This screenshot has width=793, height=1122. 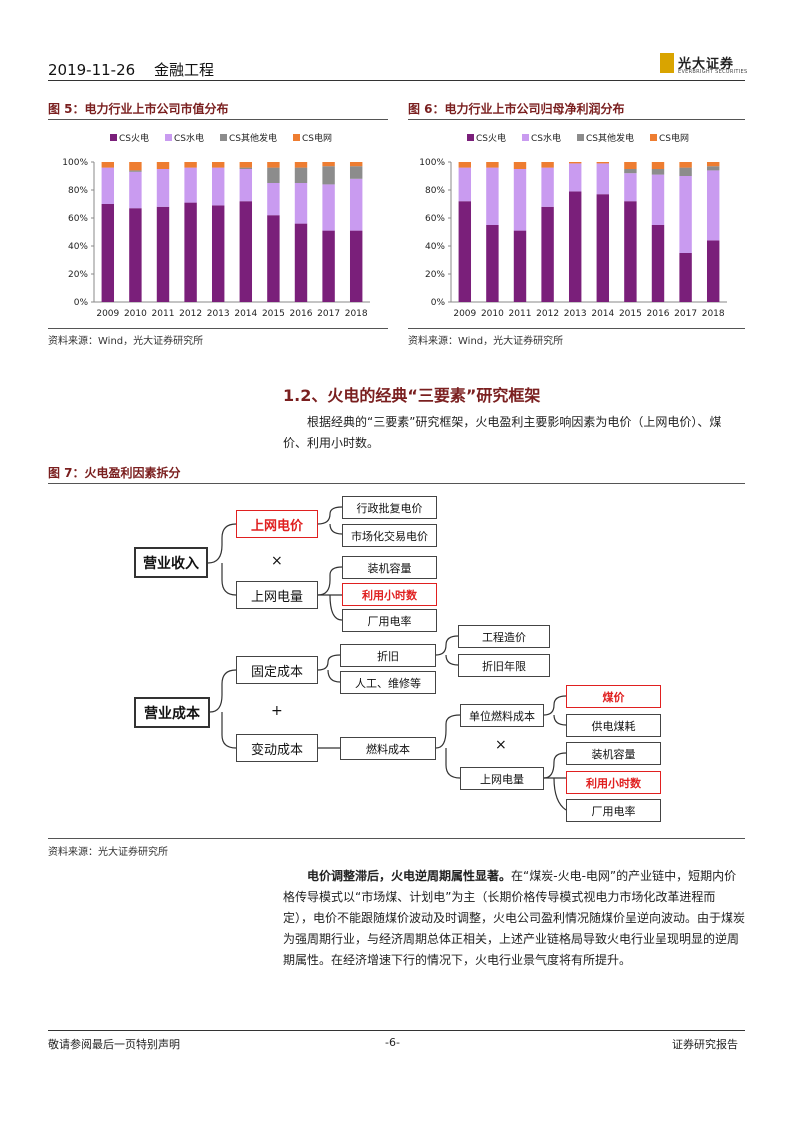 What do you see at coordinates (389, 567) in the screenshot?
I see `capacity-box: 装机容量` at bounding box center [389, 567].